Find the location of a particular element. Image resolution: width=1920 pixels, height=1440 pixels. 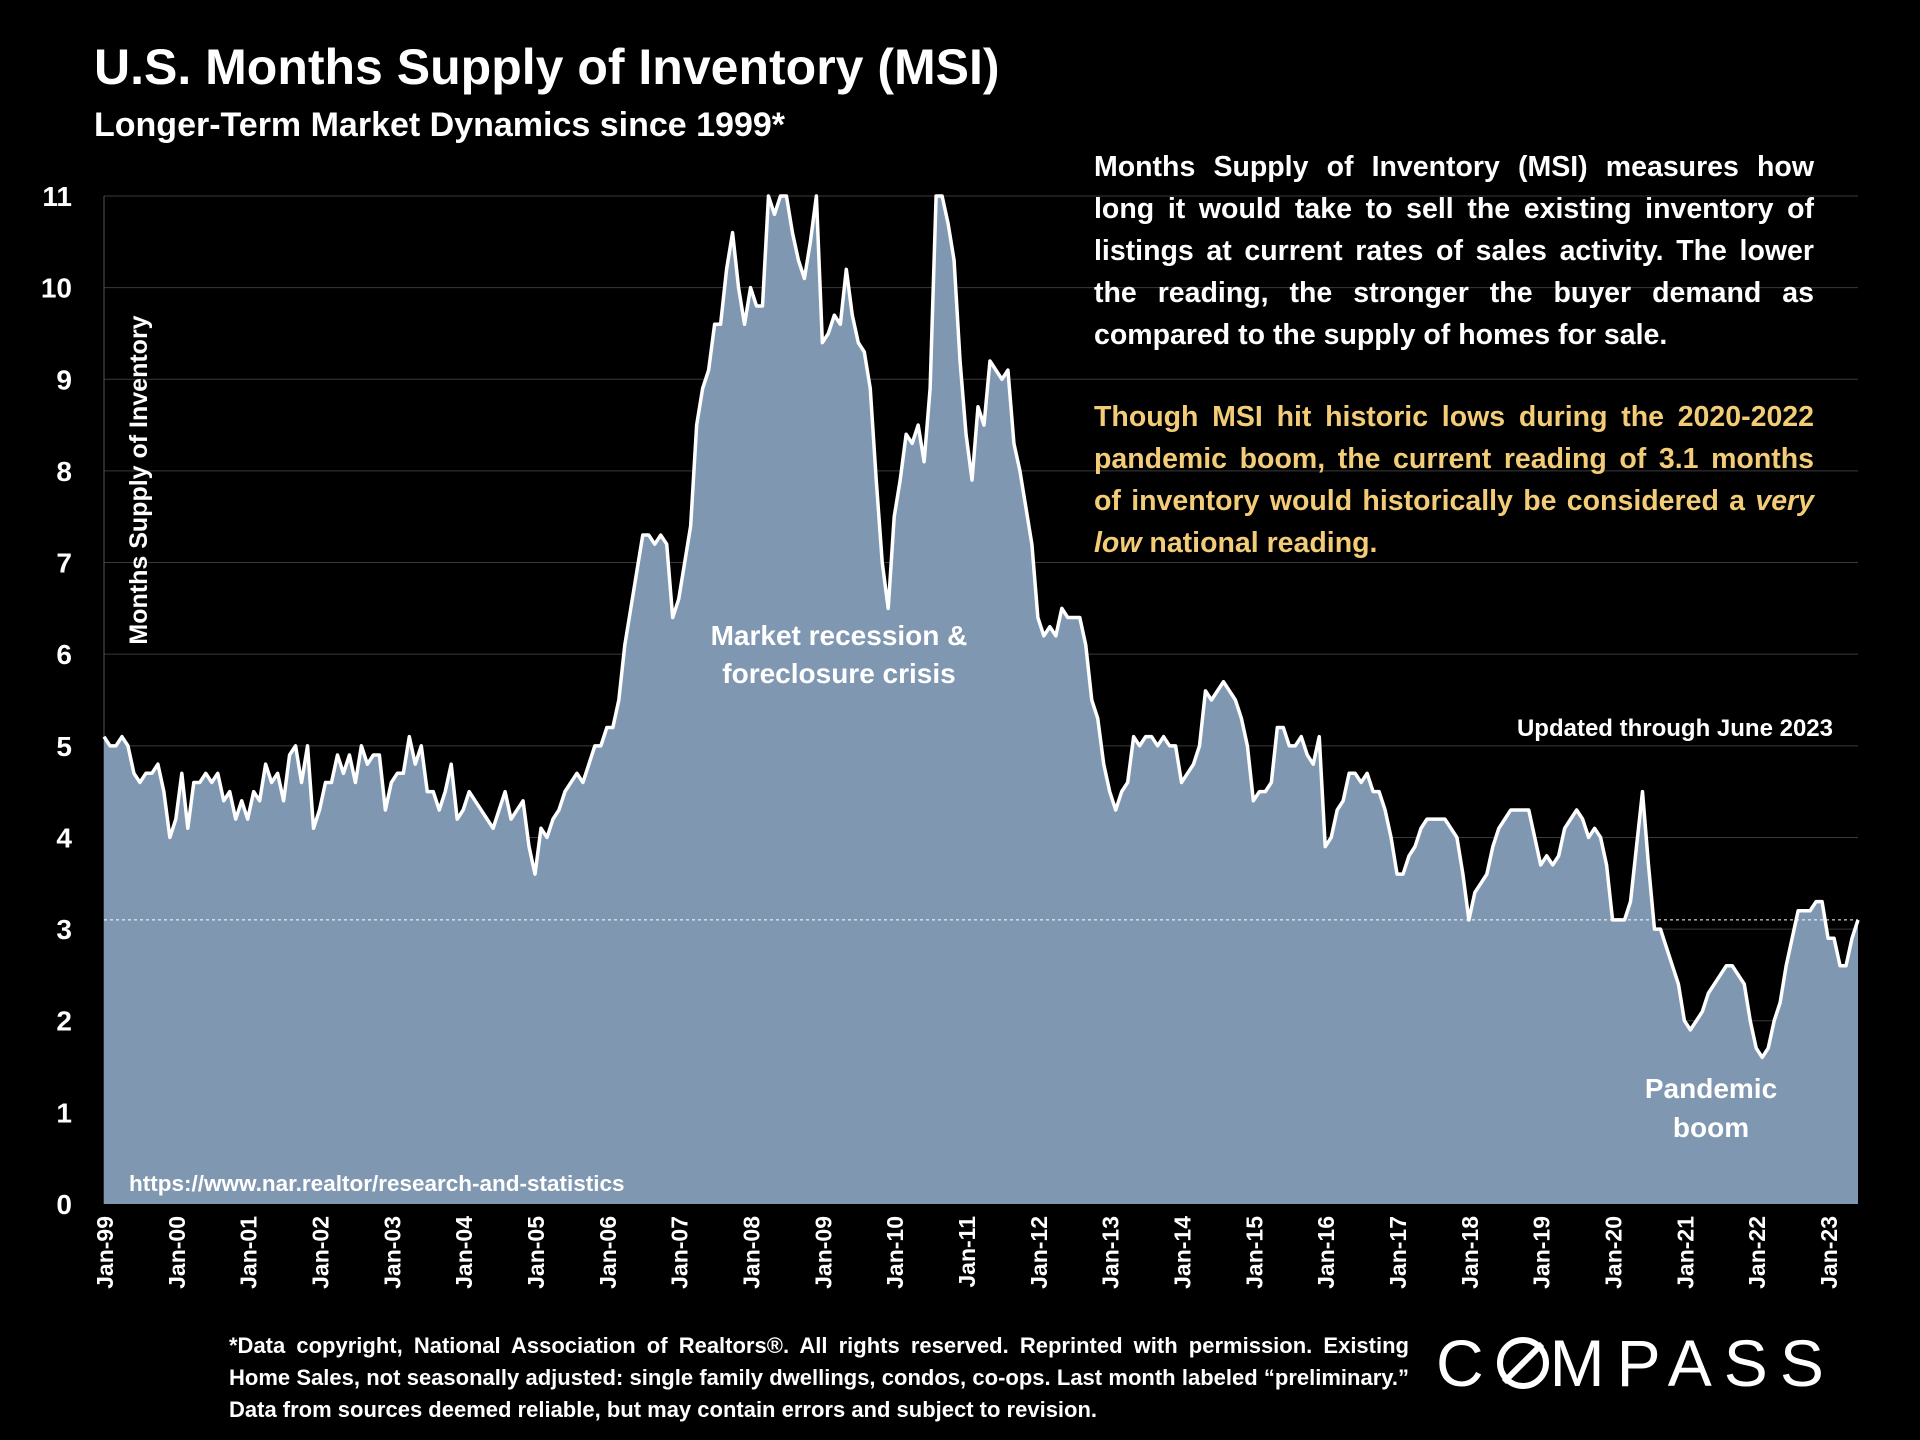

x-tick-Jan-02: Jan-02 is located at coordinates (321, 1252).